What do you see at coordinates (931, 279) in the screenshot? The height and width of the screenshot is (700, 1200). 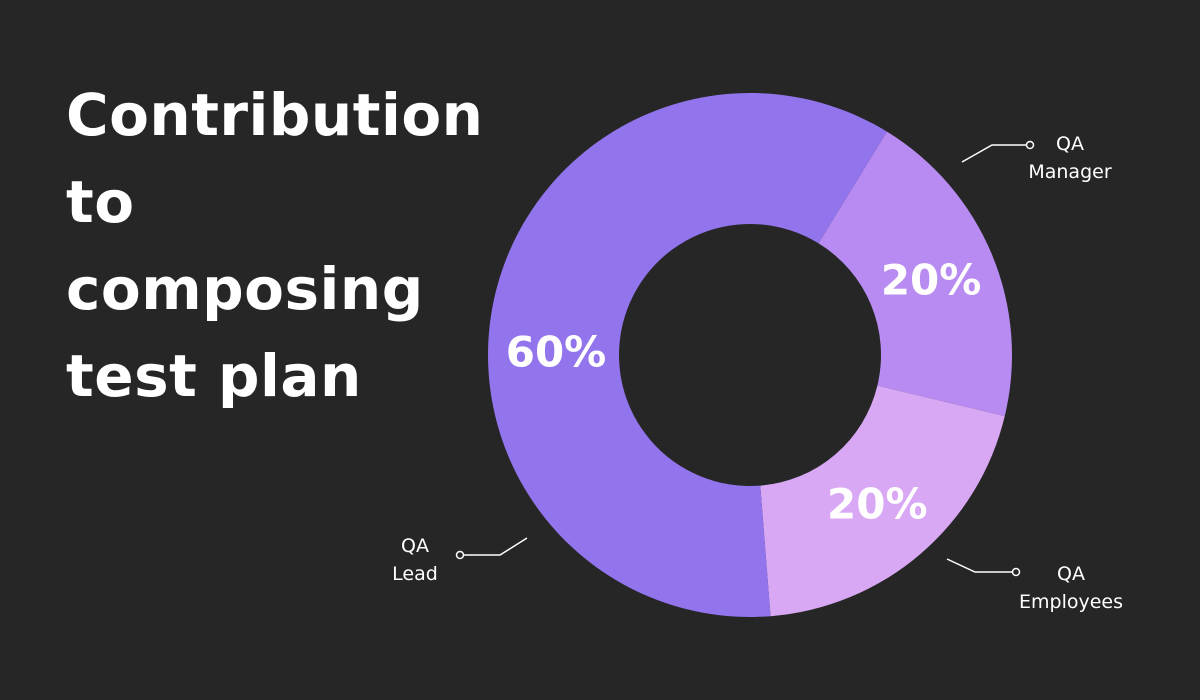 I see `pct-label-qa-manager: 20%` at bounding box center [931, 279].